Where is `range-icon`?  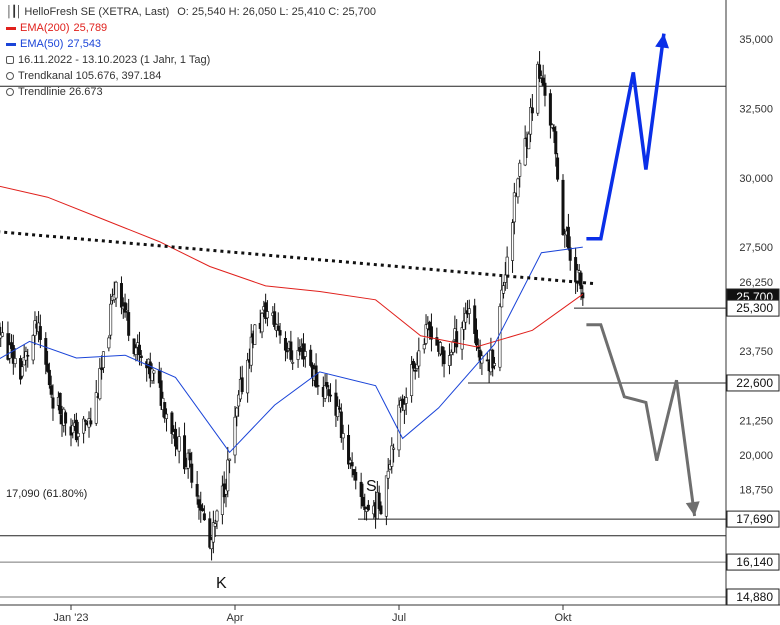
range-icon is located at coordinates (10, 60).